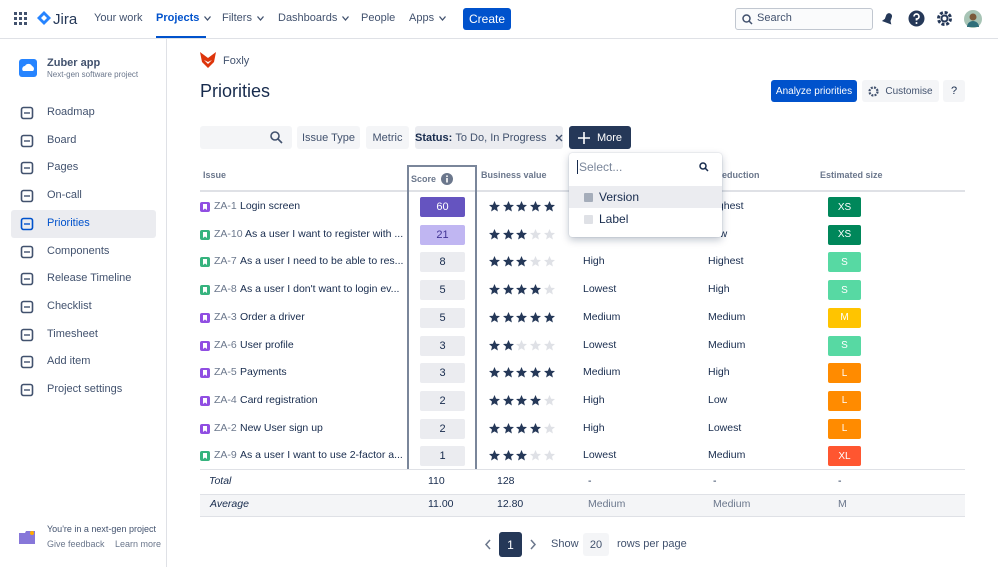 The height and width of the screenshot is (567, 998). I want to click on rows-suffix: rows per page, so click(652, 544).